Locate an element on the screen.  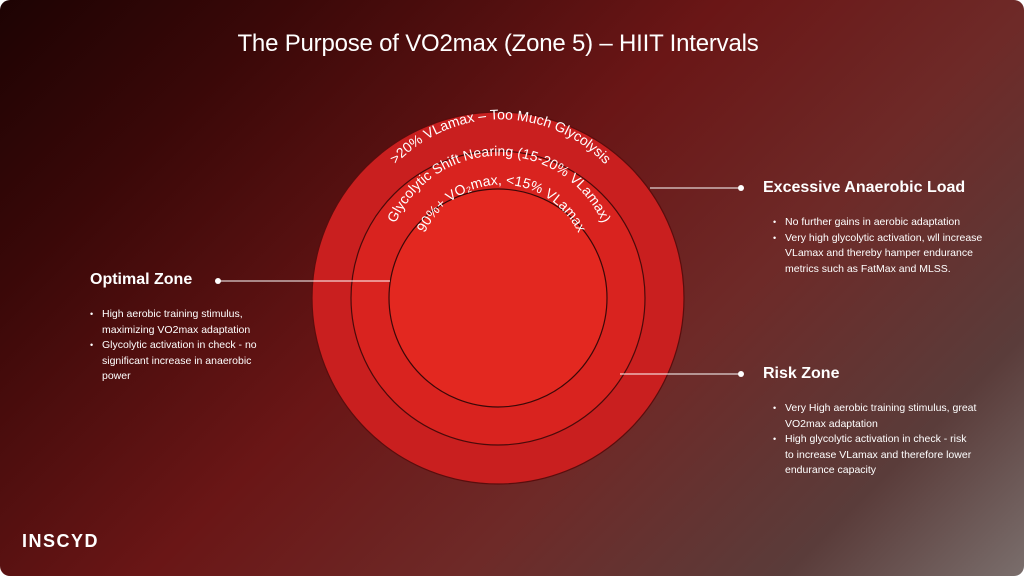
risk-connector-dot is located at coordinates (741, 374).